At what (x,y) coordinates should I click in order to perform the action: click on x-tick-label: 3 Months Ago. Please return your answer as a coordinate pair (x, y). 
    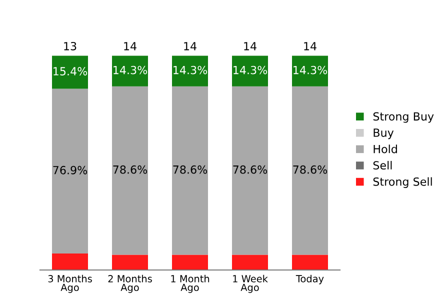
    Looking at the image, I should click on (70, 283).